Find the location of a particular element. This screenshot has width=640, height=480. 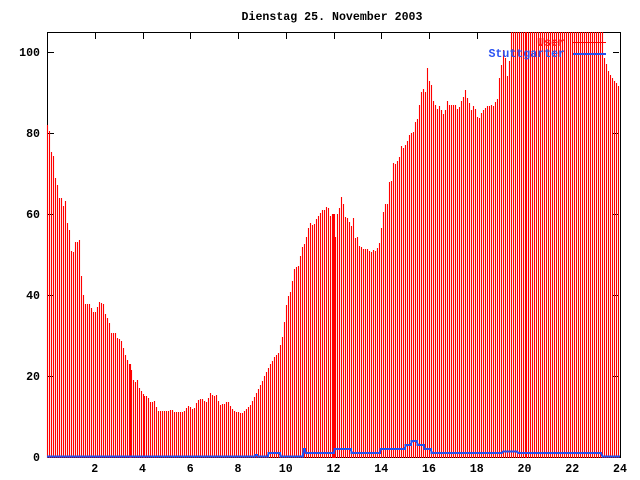

svg-text: 10 is located at coordinates (286, 469).